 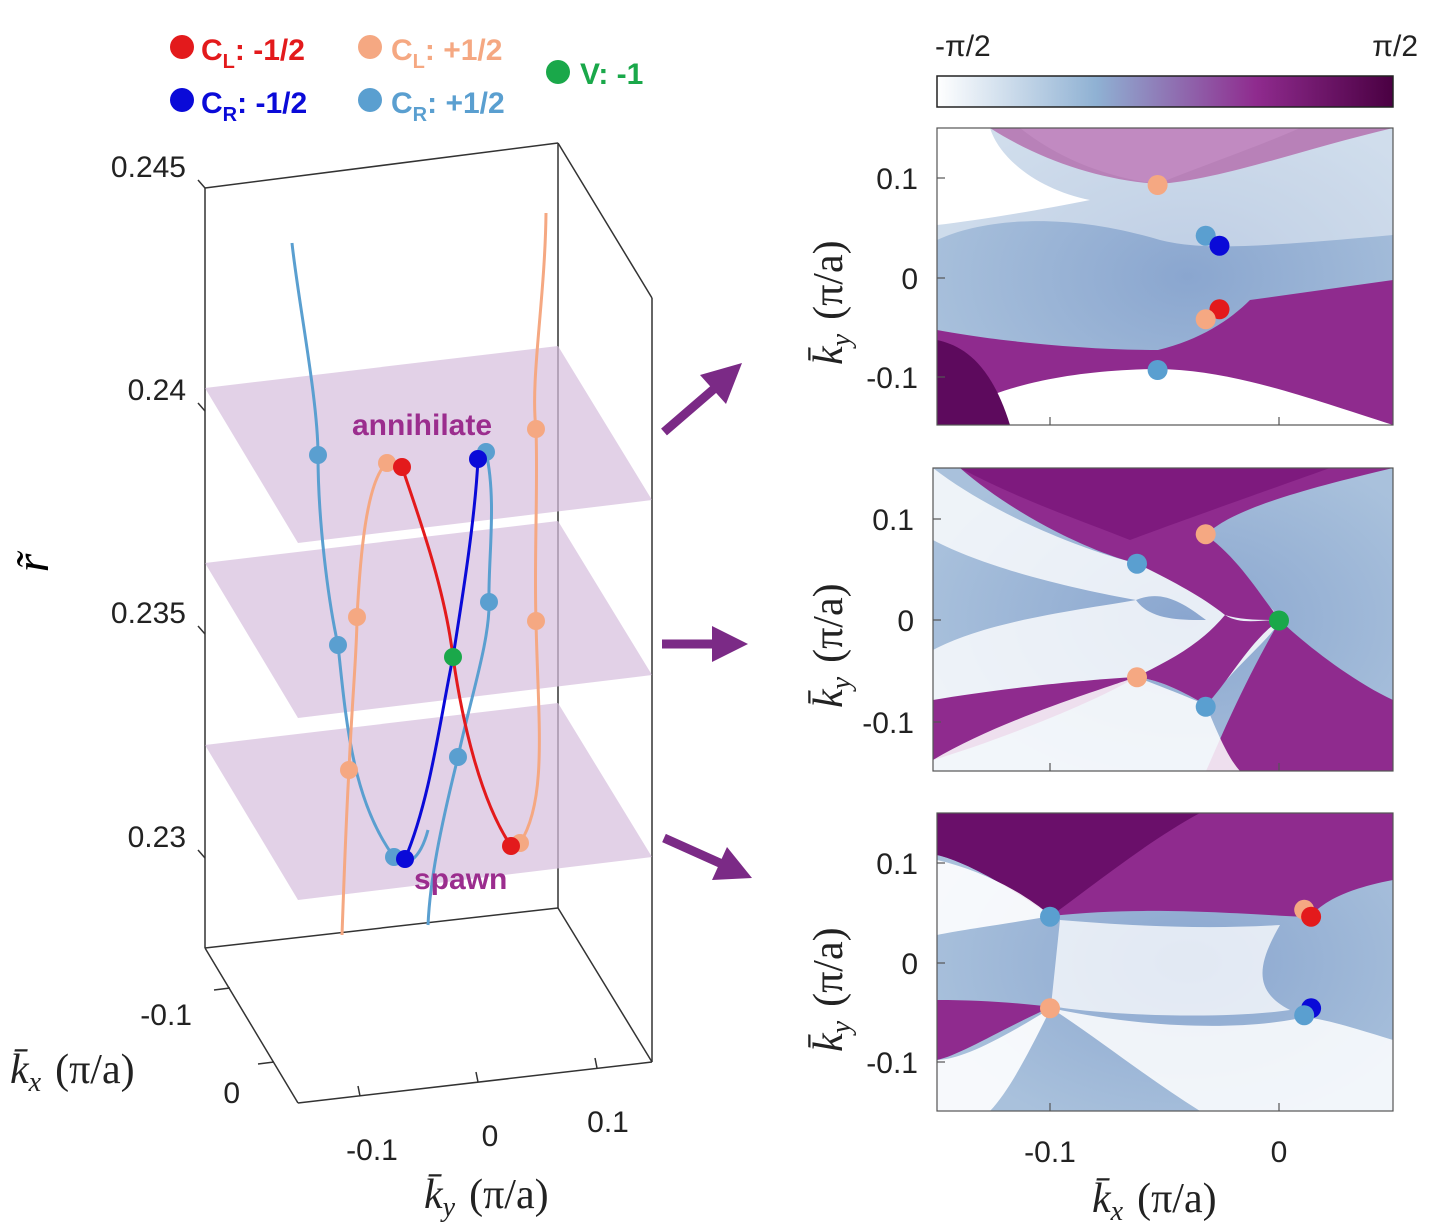 I want to click on cr-plus-curve-right, so click(x=460, y=688).